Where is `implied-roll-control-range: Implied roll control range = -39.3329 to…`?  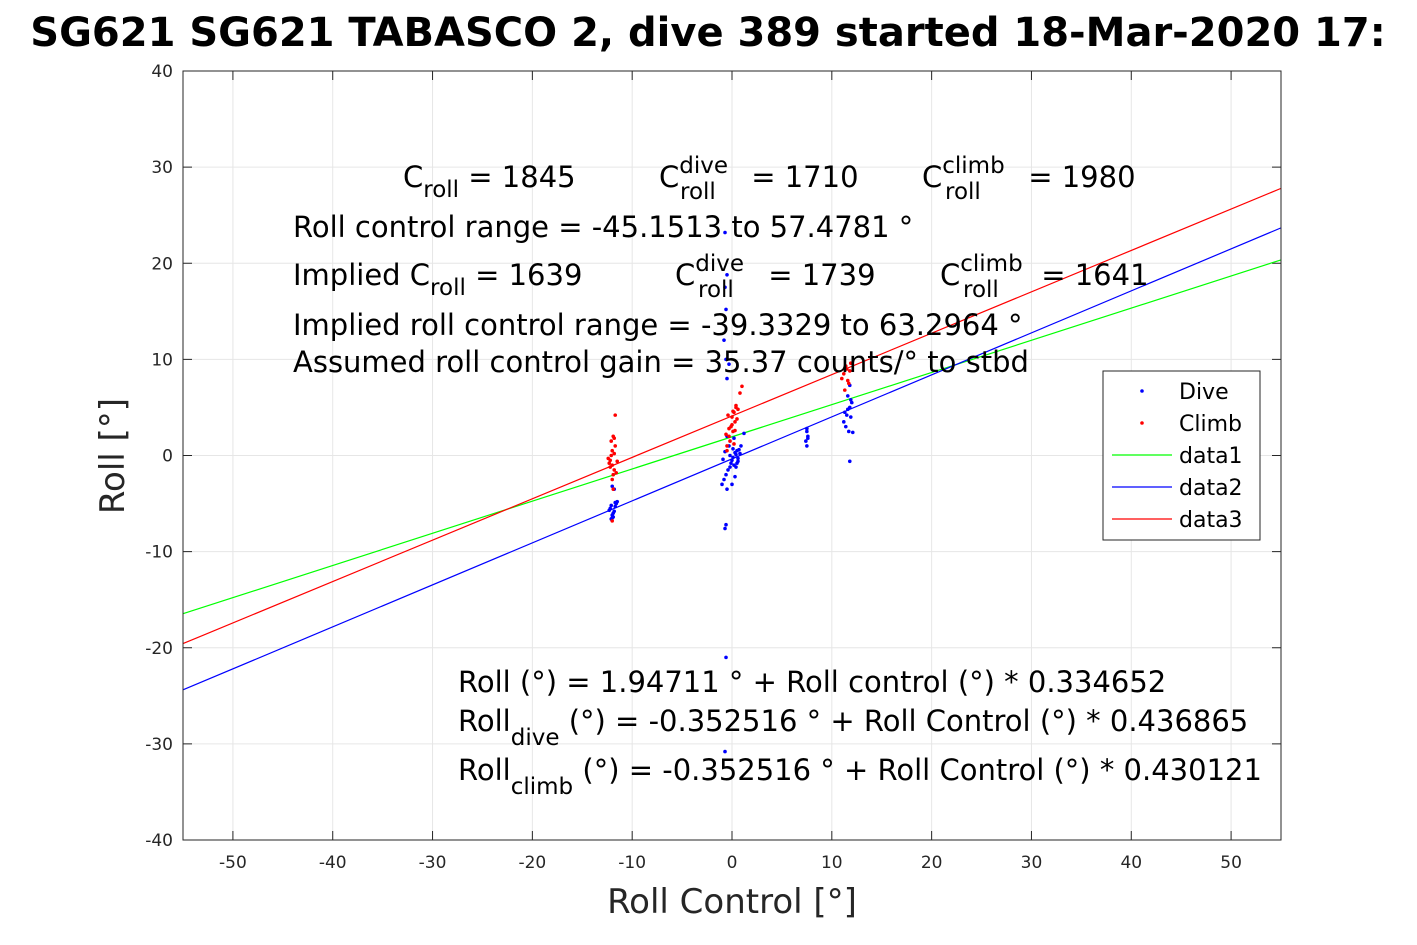 implied-roll-control-range: Implied roll control range = -39.3329 to… is located at coordinates (658, 325).